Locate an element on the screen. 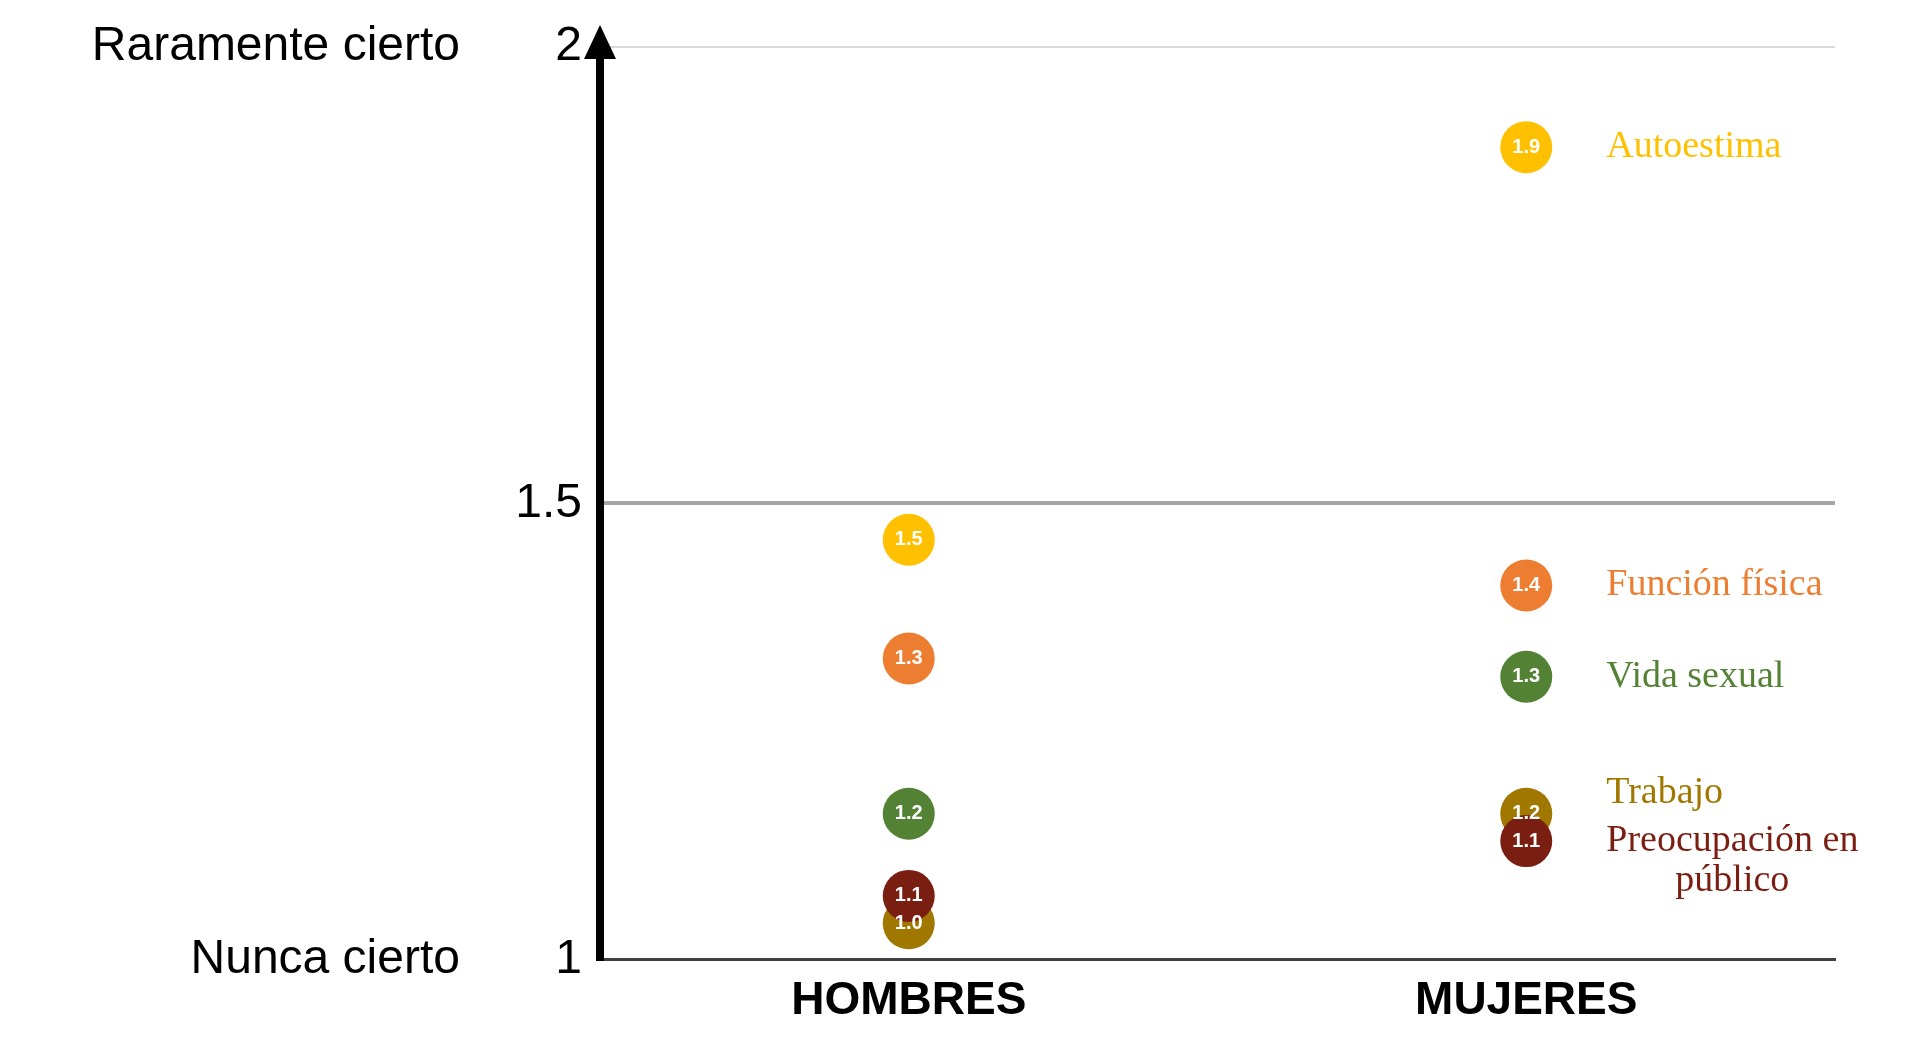  text: Raramente cierto is located at coordinates (275, 44).